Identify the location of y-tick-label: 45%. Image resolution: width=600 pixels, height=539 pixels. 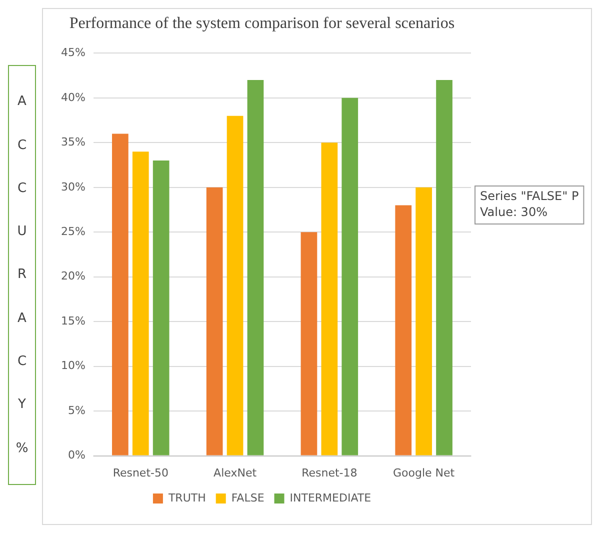
(73, 53).